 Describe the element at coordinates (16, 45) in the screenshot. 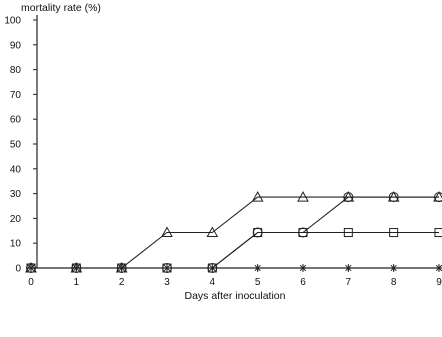

I see `y-tick-label: 90` at that location.